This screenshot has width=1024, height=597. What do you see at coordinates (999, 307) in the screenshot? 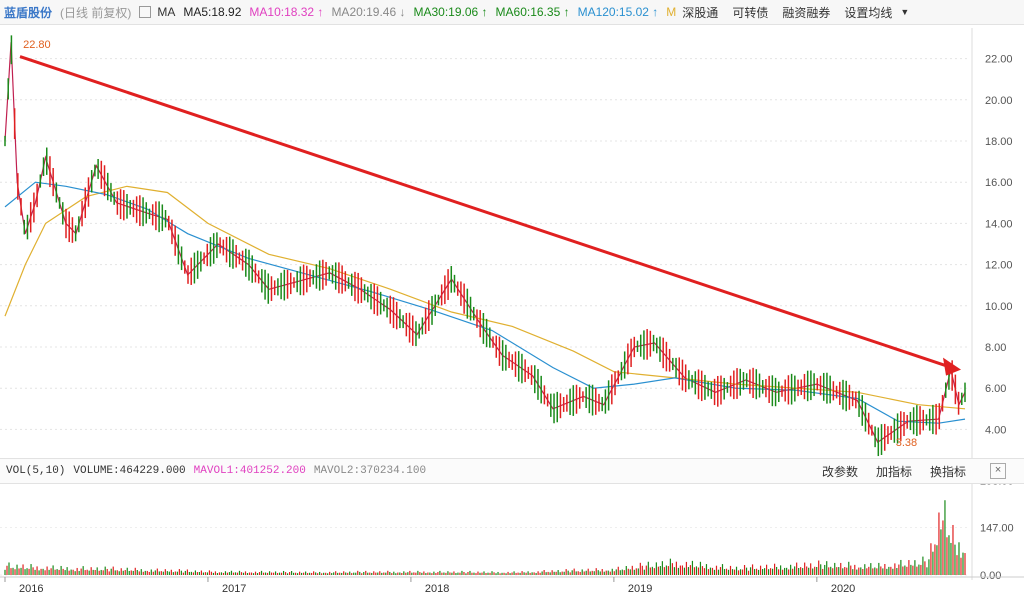
I see `price-tick-label: 10.00` at bounding box center [999, 307].